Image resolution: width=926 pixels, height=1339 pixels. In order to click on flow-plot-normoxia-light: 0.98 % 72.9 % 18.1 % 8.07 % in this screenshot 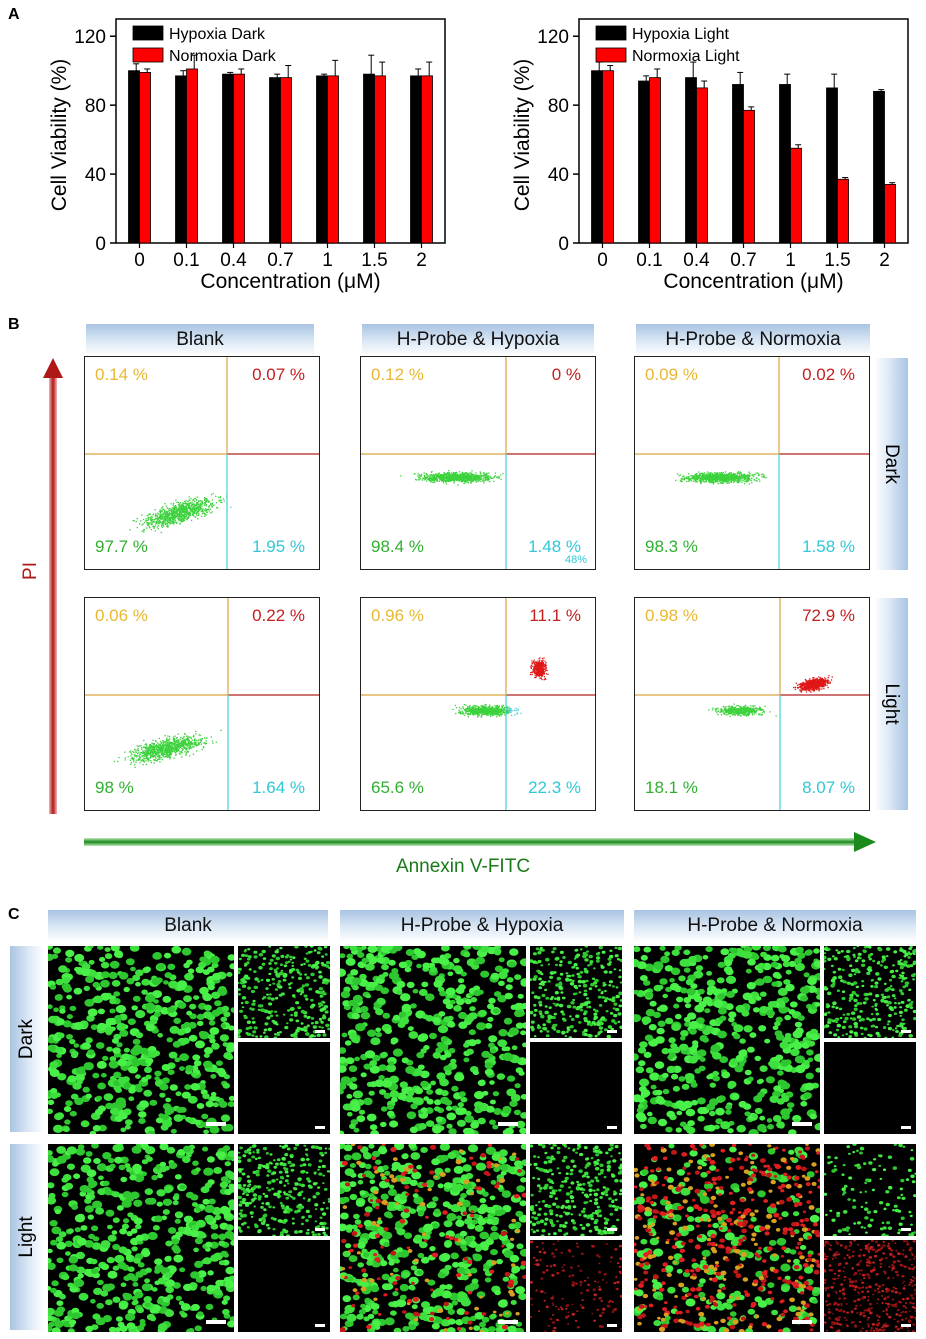, I will do `click(752, 704)`.